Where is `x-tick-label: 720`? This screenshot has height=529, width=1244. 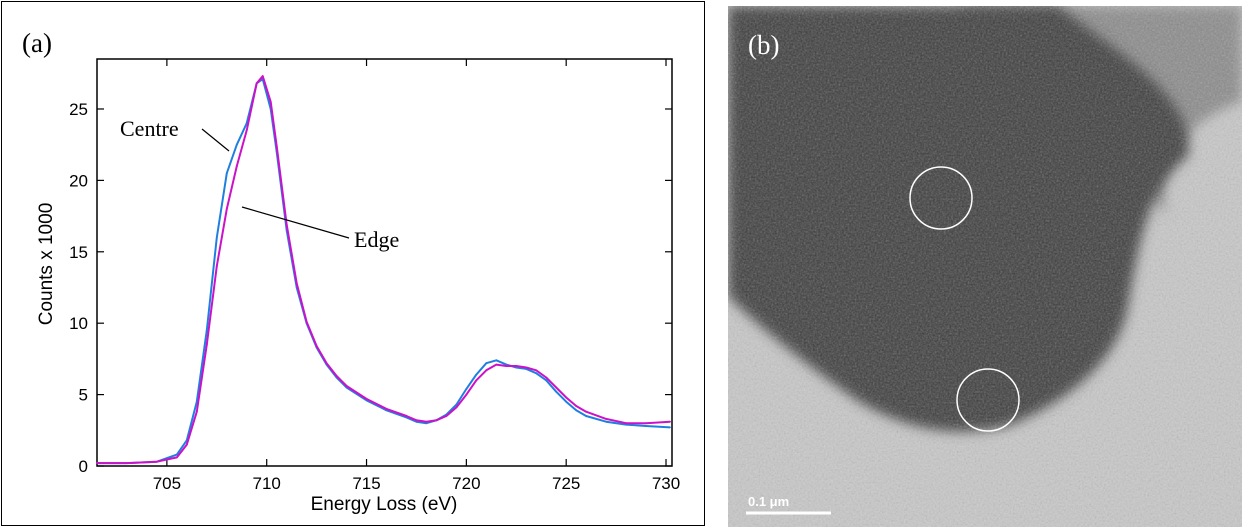 x-tick-label: 720 is located at coordinates (466, 483).